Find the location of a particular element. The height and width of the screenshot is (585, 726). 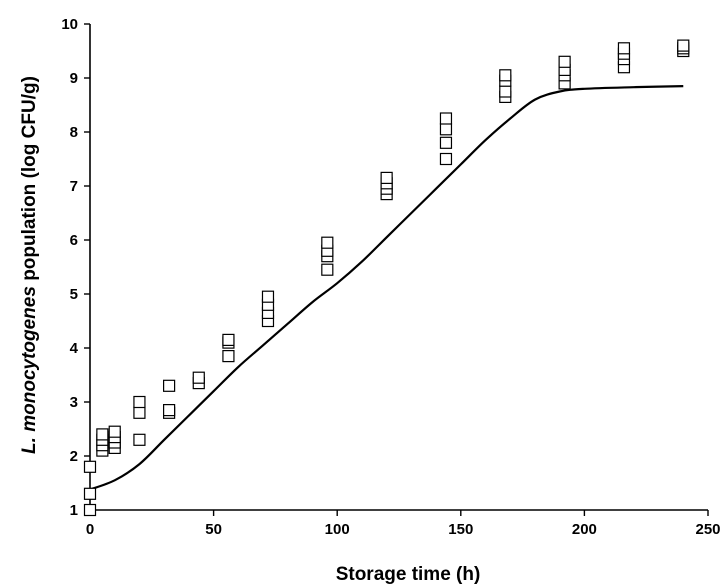

x-axis-title: Storage time (h) is located at coordinates (408, 574).